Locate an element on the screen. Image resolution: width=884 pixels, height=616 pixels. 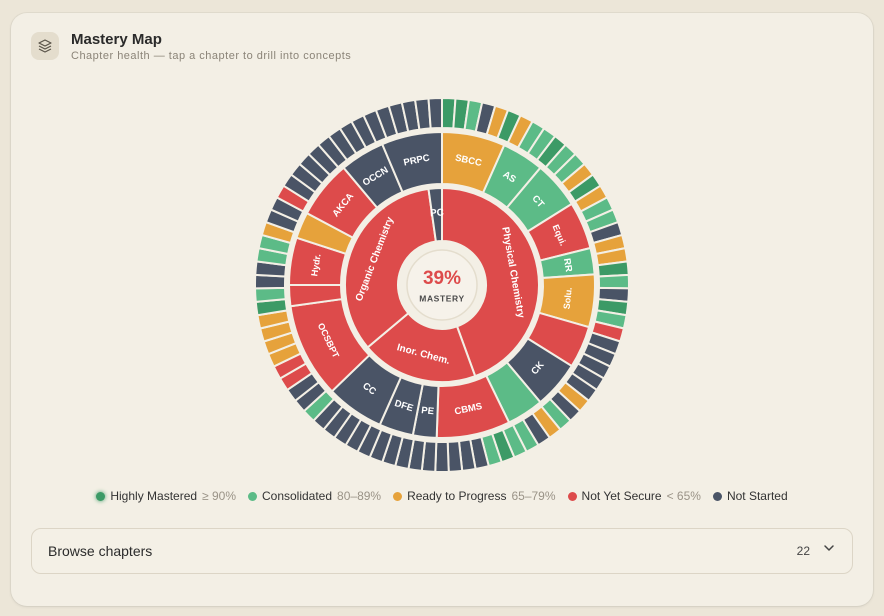
legend-item: Highly Mastered ≥ 90% is located at coordinates (166, 496).